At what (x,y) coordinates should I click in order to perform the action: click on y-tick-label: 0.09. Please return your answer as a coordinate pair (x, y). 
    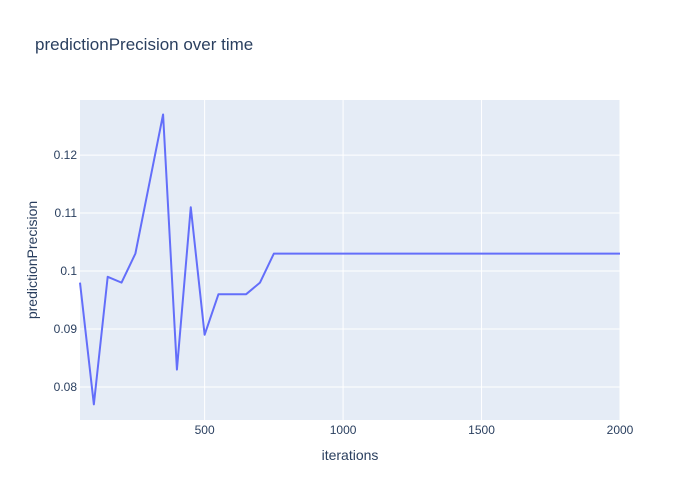
    Looking at the image, I should click on (66, 329).